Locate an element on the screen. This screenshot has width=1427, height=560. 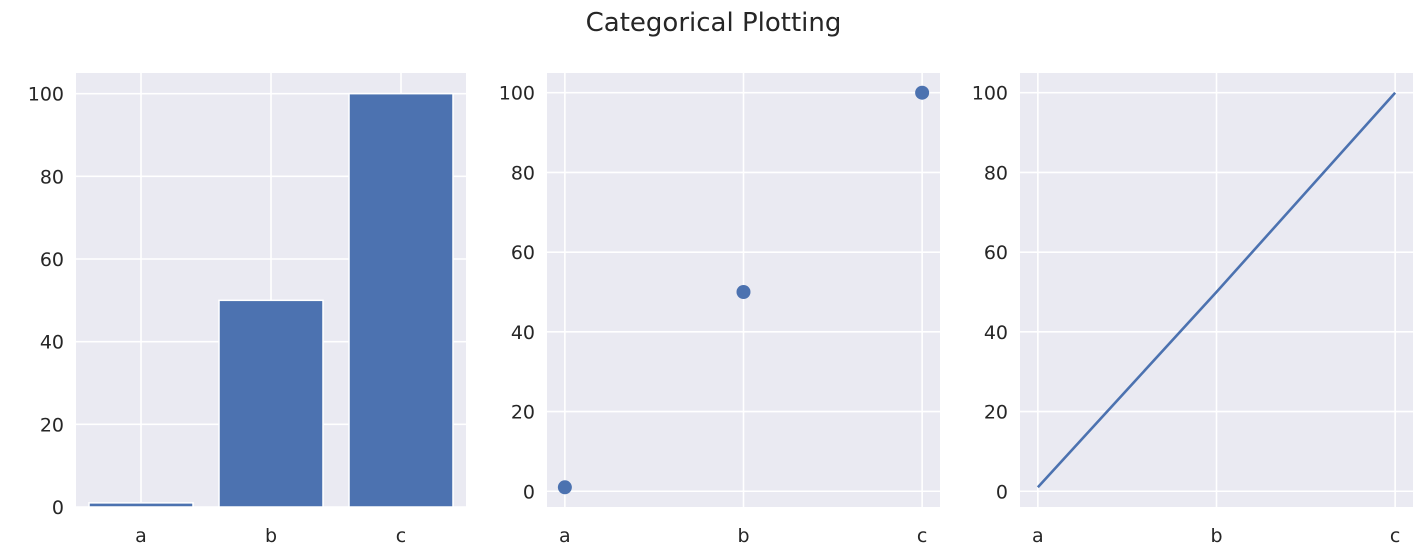
bar-b is located at coordinates (271, 403).